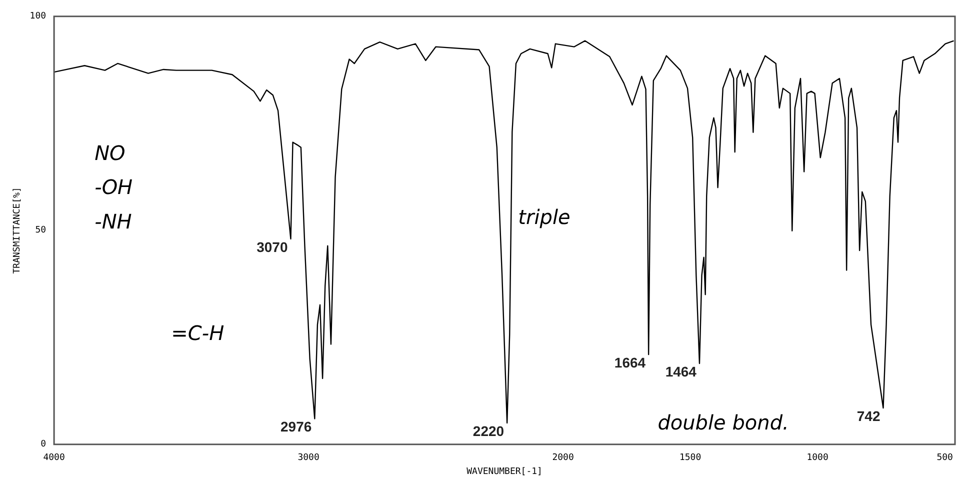 The width and height of the screenshot is (967, 485). What do you see at coordinates (488, 430) in the screenshot?
I see `annotation: 2220` at bounding box center [488, 430].